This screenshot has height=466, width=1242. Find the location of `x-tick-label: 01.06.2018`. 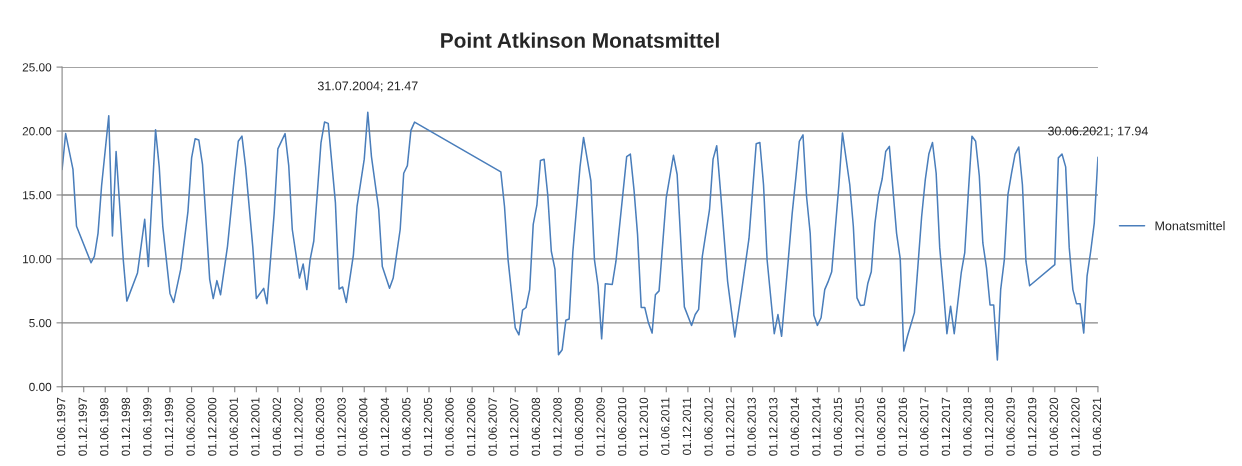

x-tick-label: 01.06.2018 is located at coordinates (967, 426).